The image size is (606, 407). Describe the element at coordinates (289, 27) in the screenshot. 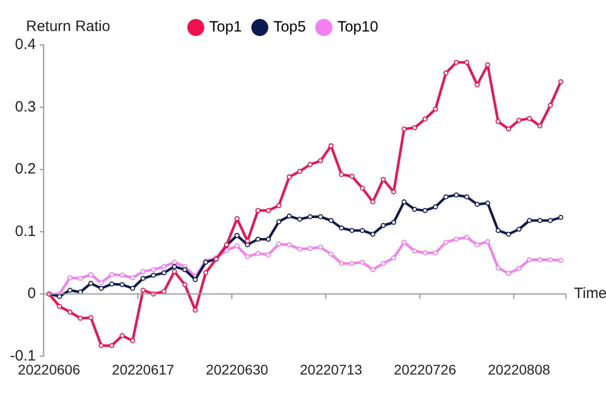

I see `legend-label: Top5` at that location.